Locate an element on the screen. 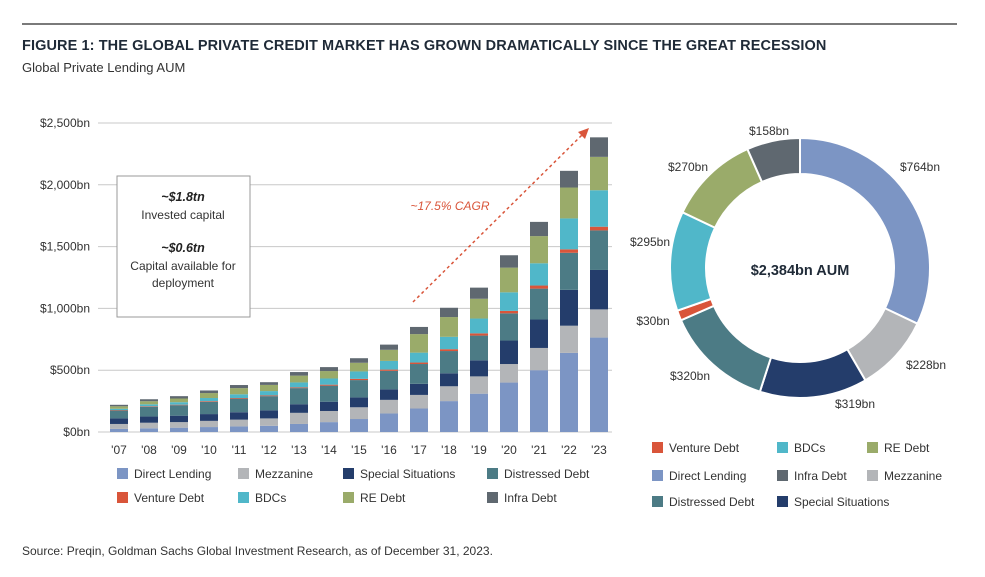  x-tick-label: '19 is located at coordinates (479, 450).